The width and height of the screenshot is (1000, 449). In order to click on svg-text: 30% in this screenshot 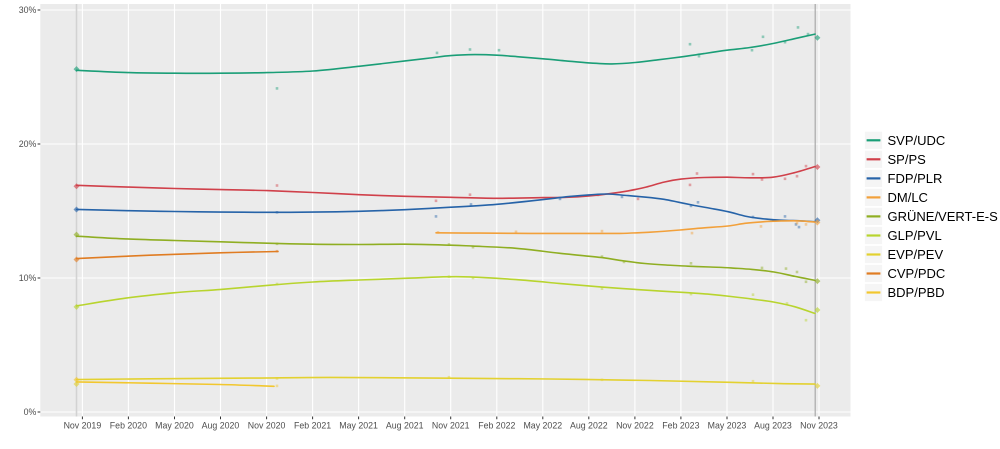, I will do `click(28, 10)`.